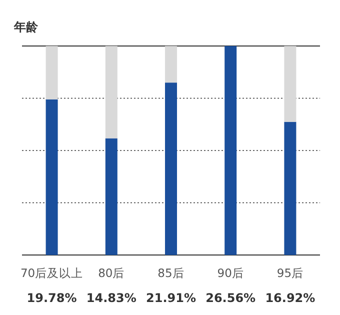 The width and height of the screenshot is (340, 315). Describe the element at coordinates (290, 273) in the screenshot. I see `x-tick-label: 95后` at that location.